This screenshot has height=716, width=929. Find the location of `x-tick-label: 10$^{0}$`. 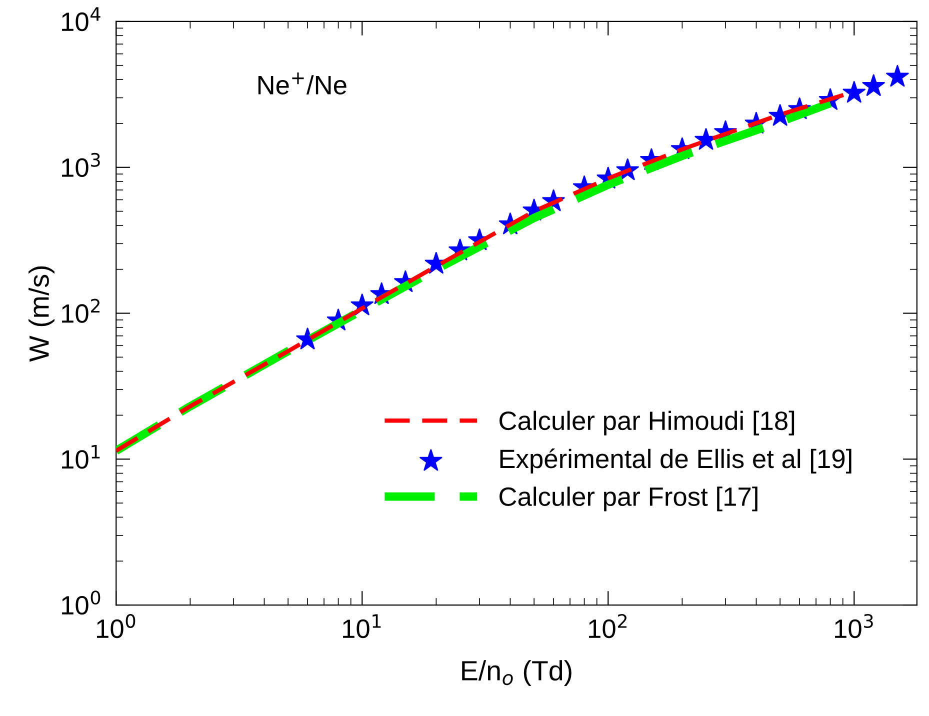

x-tick-label: 10$^{0}$ is located at coordinates (116, 626).